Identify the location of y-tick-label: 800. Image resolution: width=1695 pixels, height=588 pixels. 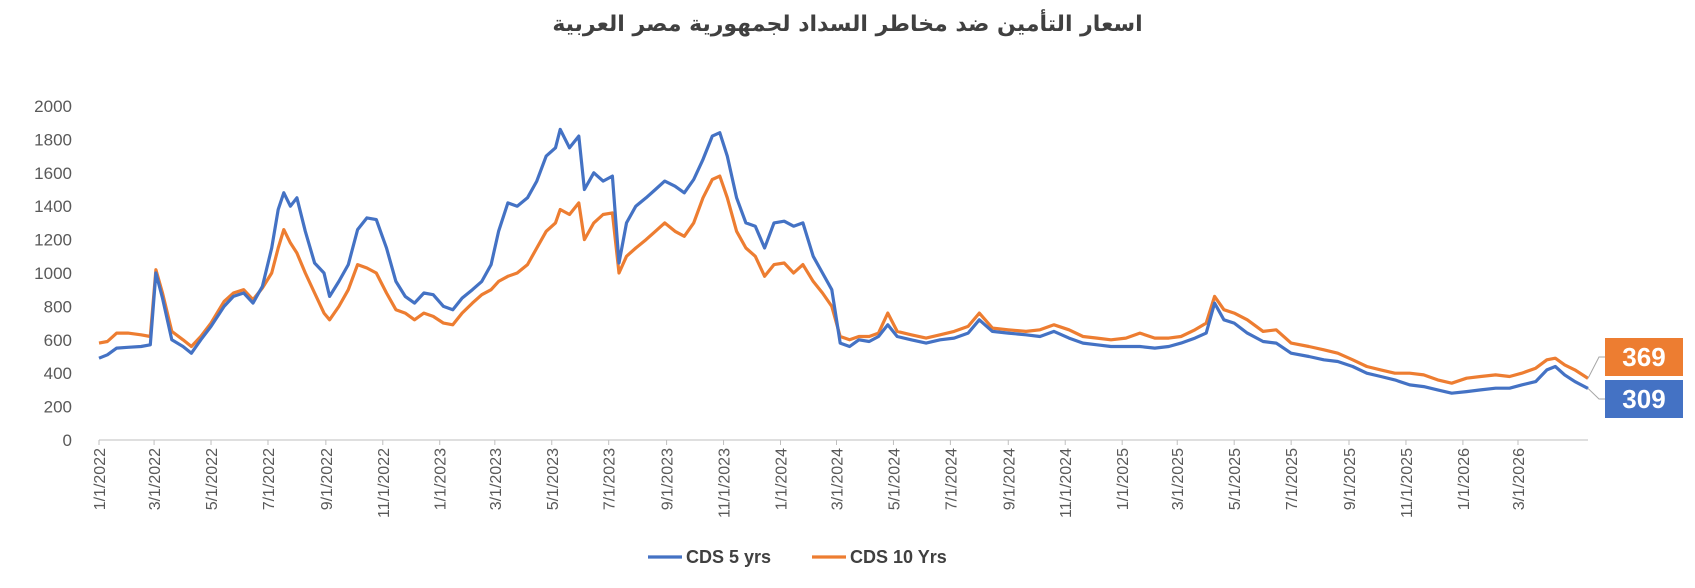
(58, 306).